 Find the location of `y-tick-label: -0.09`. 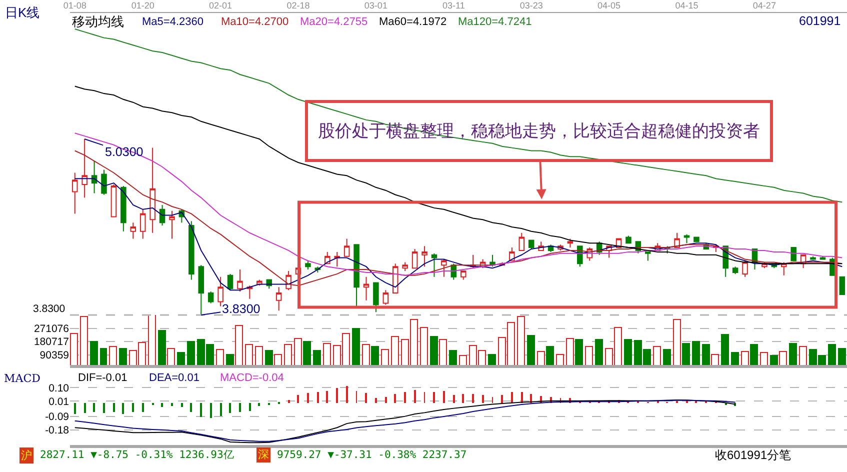

y-tick-label: -0.09 is located at coordinates (57, 416).